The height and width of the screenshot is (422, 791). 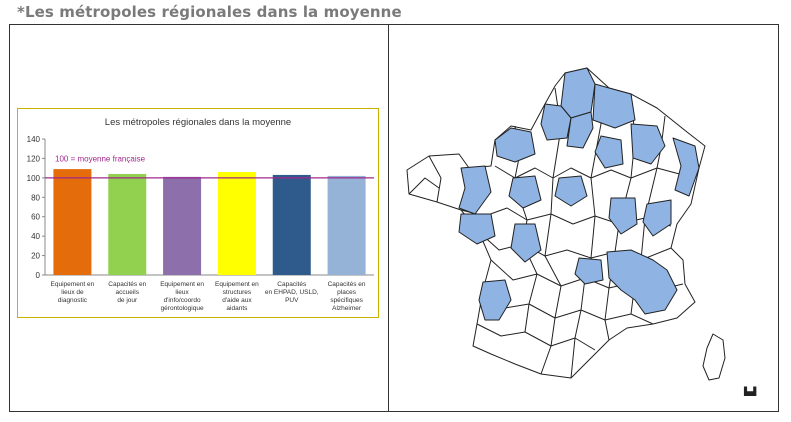 What do you see at coordinates (34, 178) in the screenshot?
I see `y-tick-label: 100` at bounding box center [34, 178].